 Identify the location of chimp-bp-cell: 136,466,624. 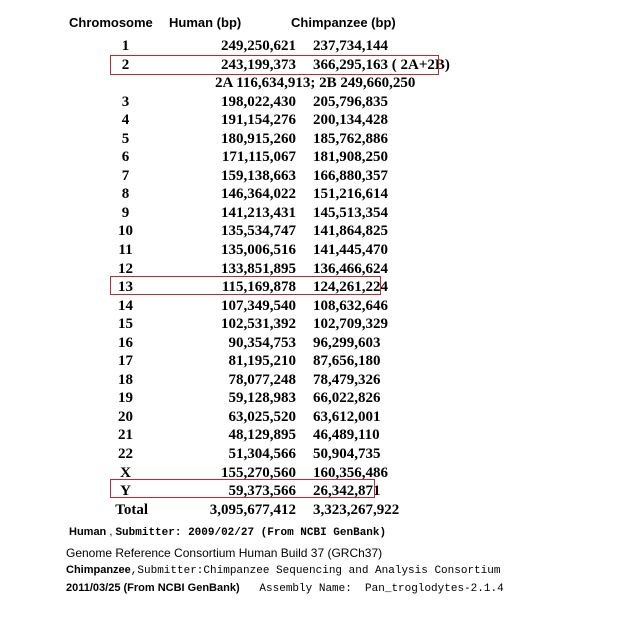
(350, 268).